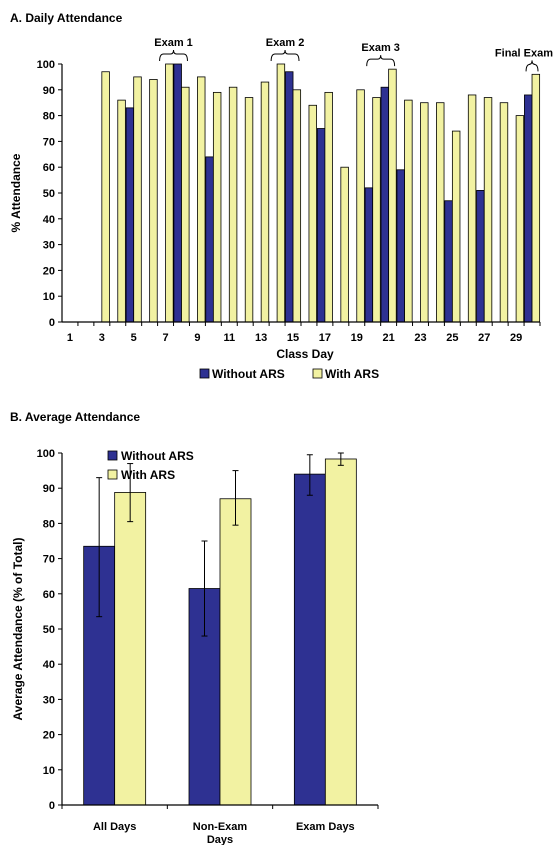  Describe the element at coordinates (204, 373) in the screenshot. I see `legend-a-swatch-without` at that location.